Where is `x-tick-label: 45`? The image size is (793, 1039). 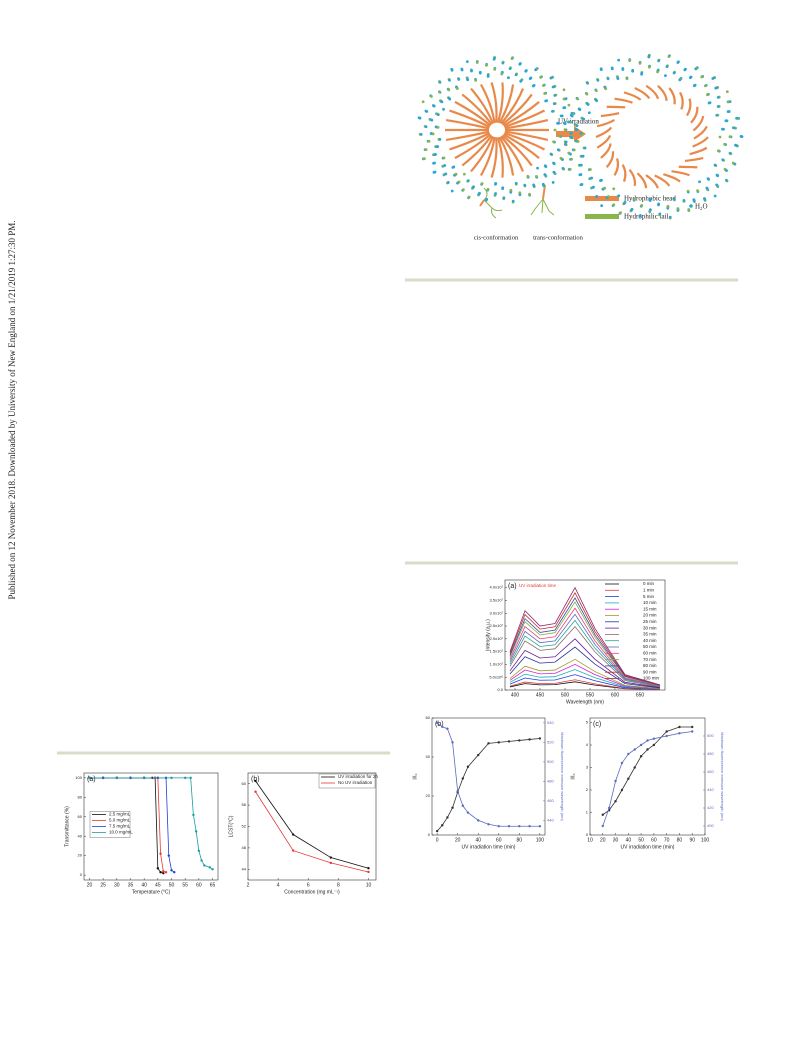 x-tick-label: 45 is located at coordinates (158, 885).